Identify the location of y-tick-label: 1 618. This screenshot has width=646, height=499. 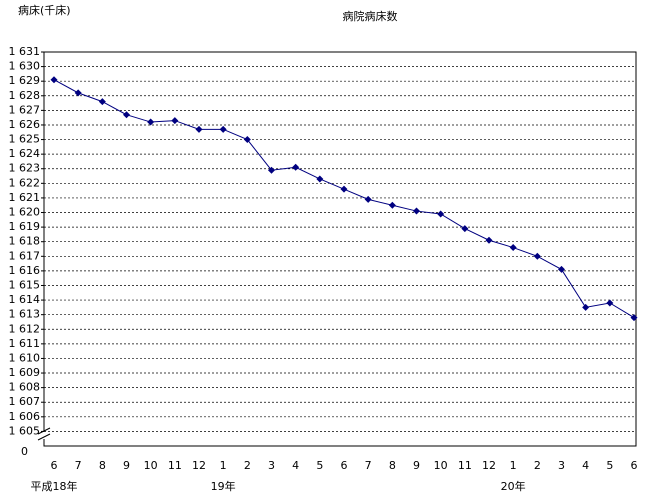
(25, 241).